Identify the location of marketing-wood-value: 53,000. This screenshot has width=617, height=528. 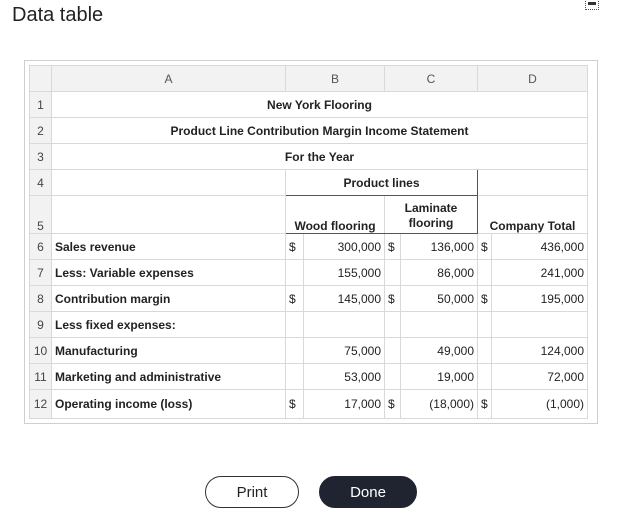
(344, 376).